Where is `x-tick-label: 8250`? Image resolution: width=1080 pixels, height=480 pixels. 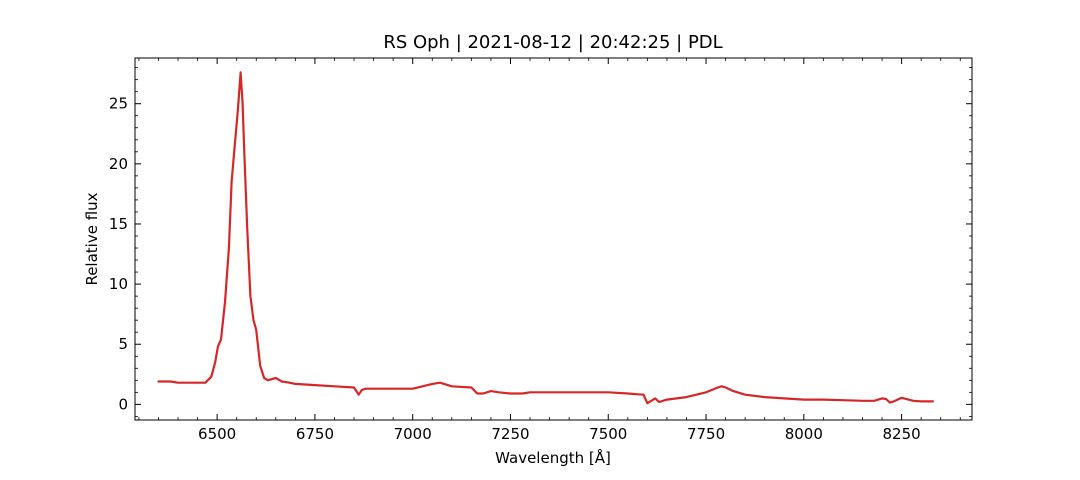 x-tick-label: 8250 is located at coordinates (902, 434).